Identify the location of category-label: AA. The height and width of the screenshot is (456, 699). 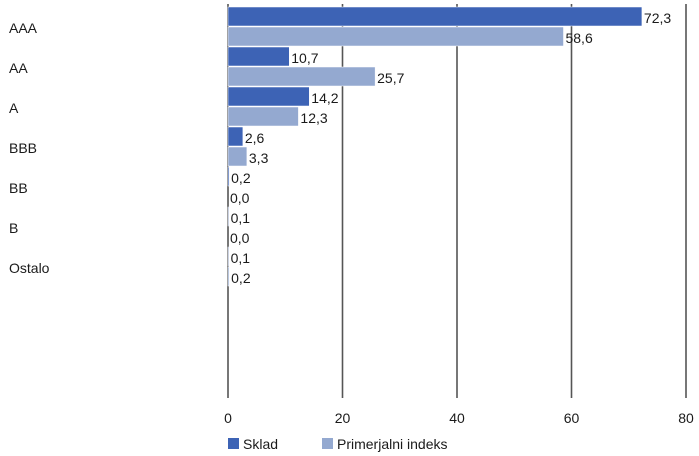
(18, 68).